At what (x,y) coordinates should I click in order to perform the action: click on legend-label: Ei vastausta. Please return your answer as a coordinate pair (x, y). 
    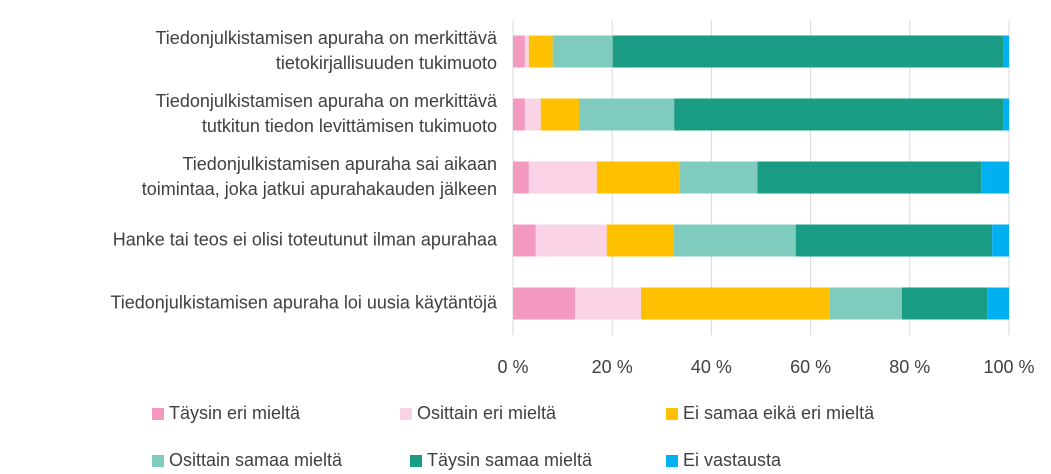
    Looking at the image, I should click on (732, 460).